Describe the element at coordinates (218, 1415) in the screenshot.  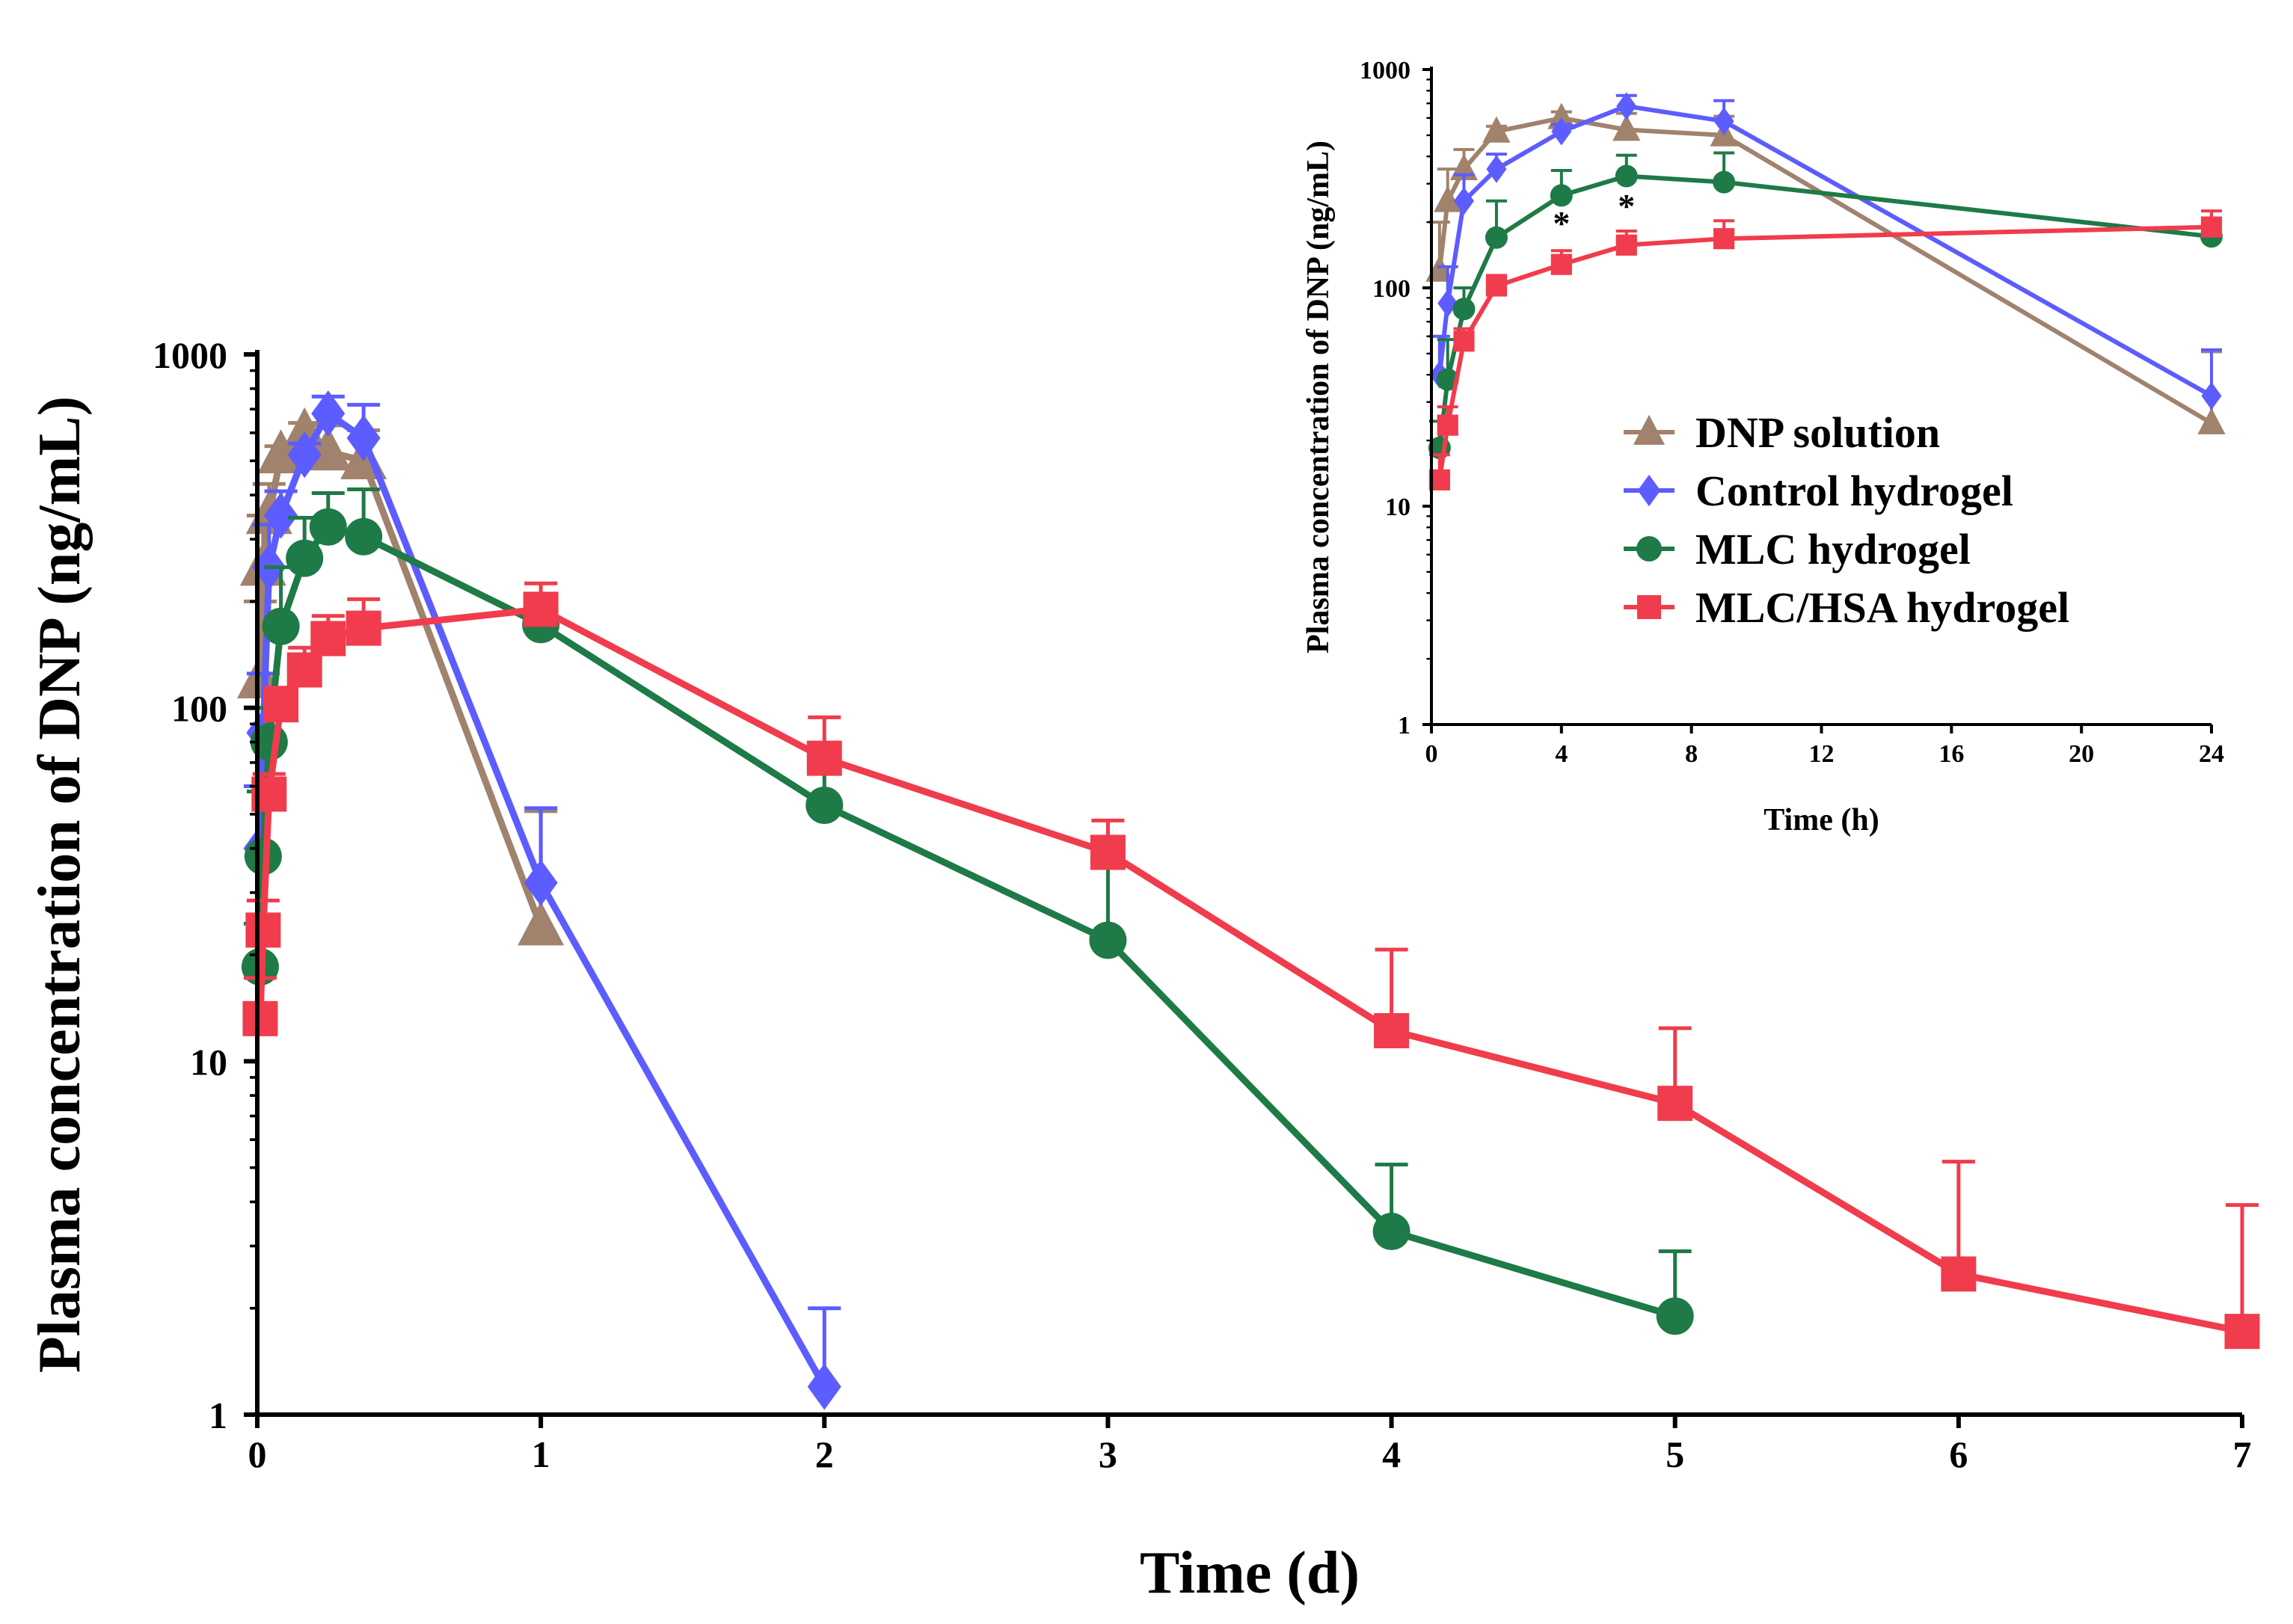
I see `main-y-tick-label-0: 1` at that location.